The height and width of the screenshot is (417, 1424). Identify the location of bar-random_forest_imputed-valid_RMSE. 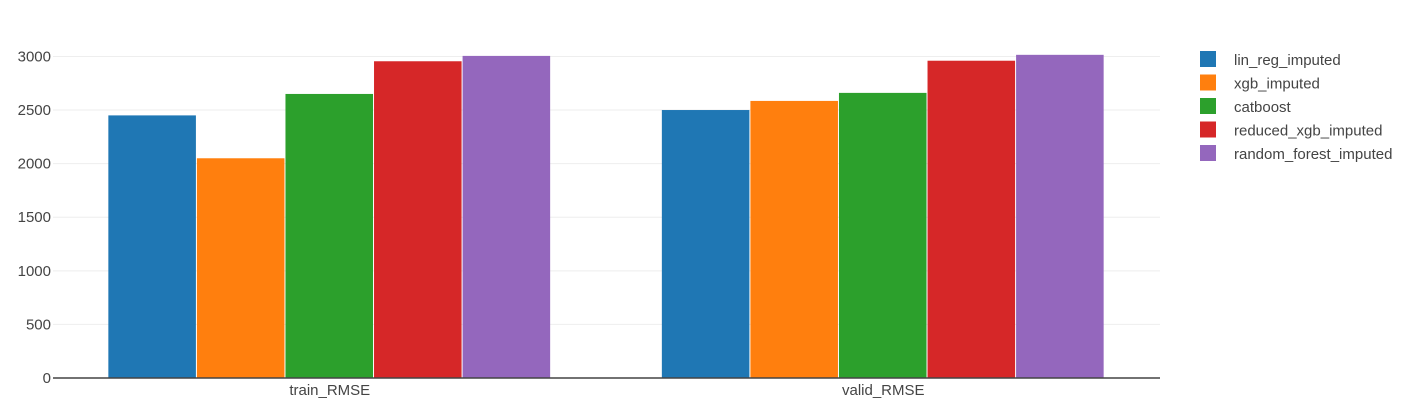
(1060, 216).